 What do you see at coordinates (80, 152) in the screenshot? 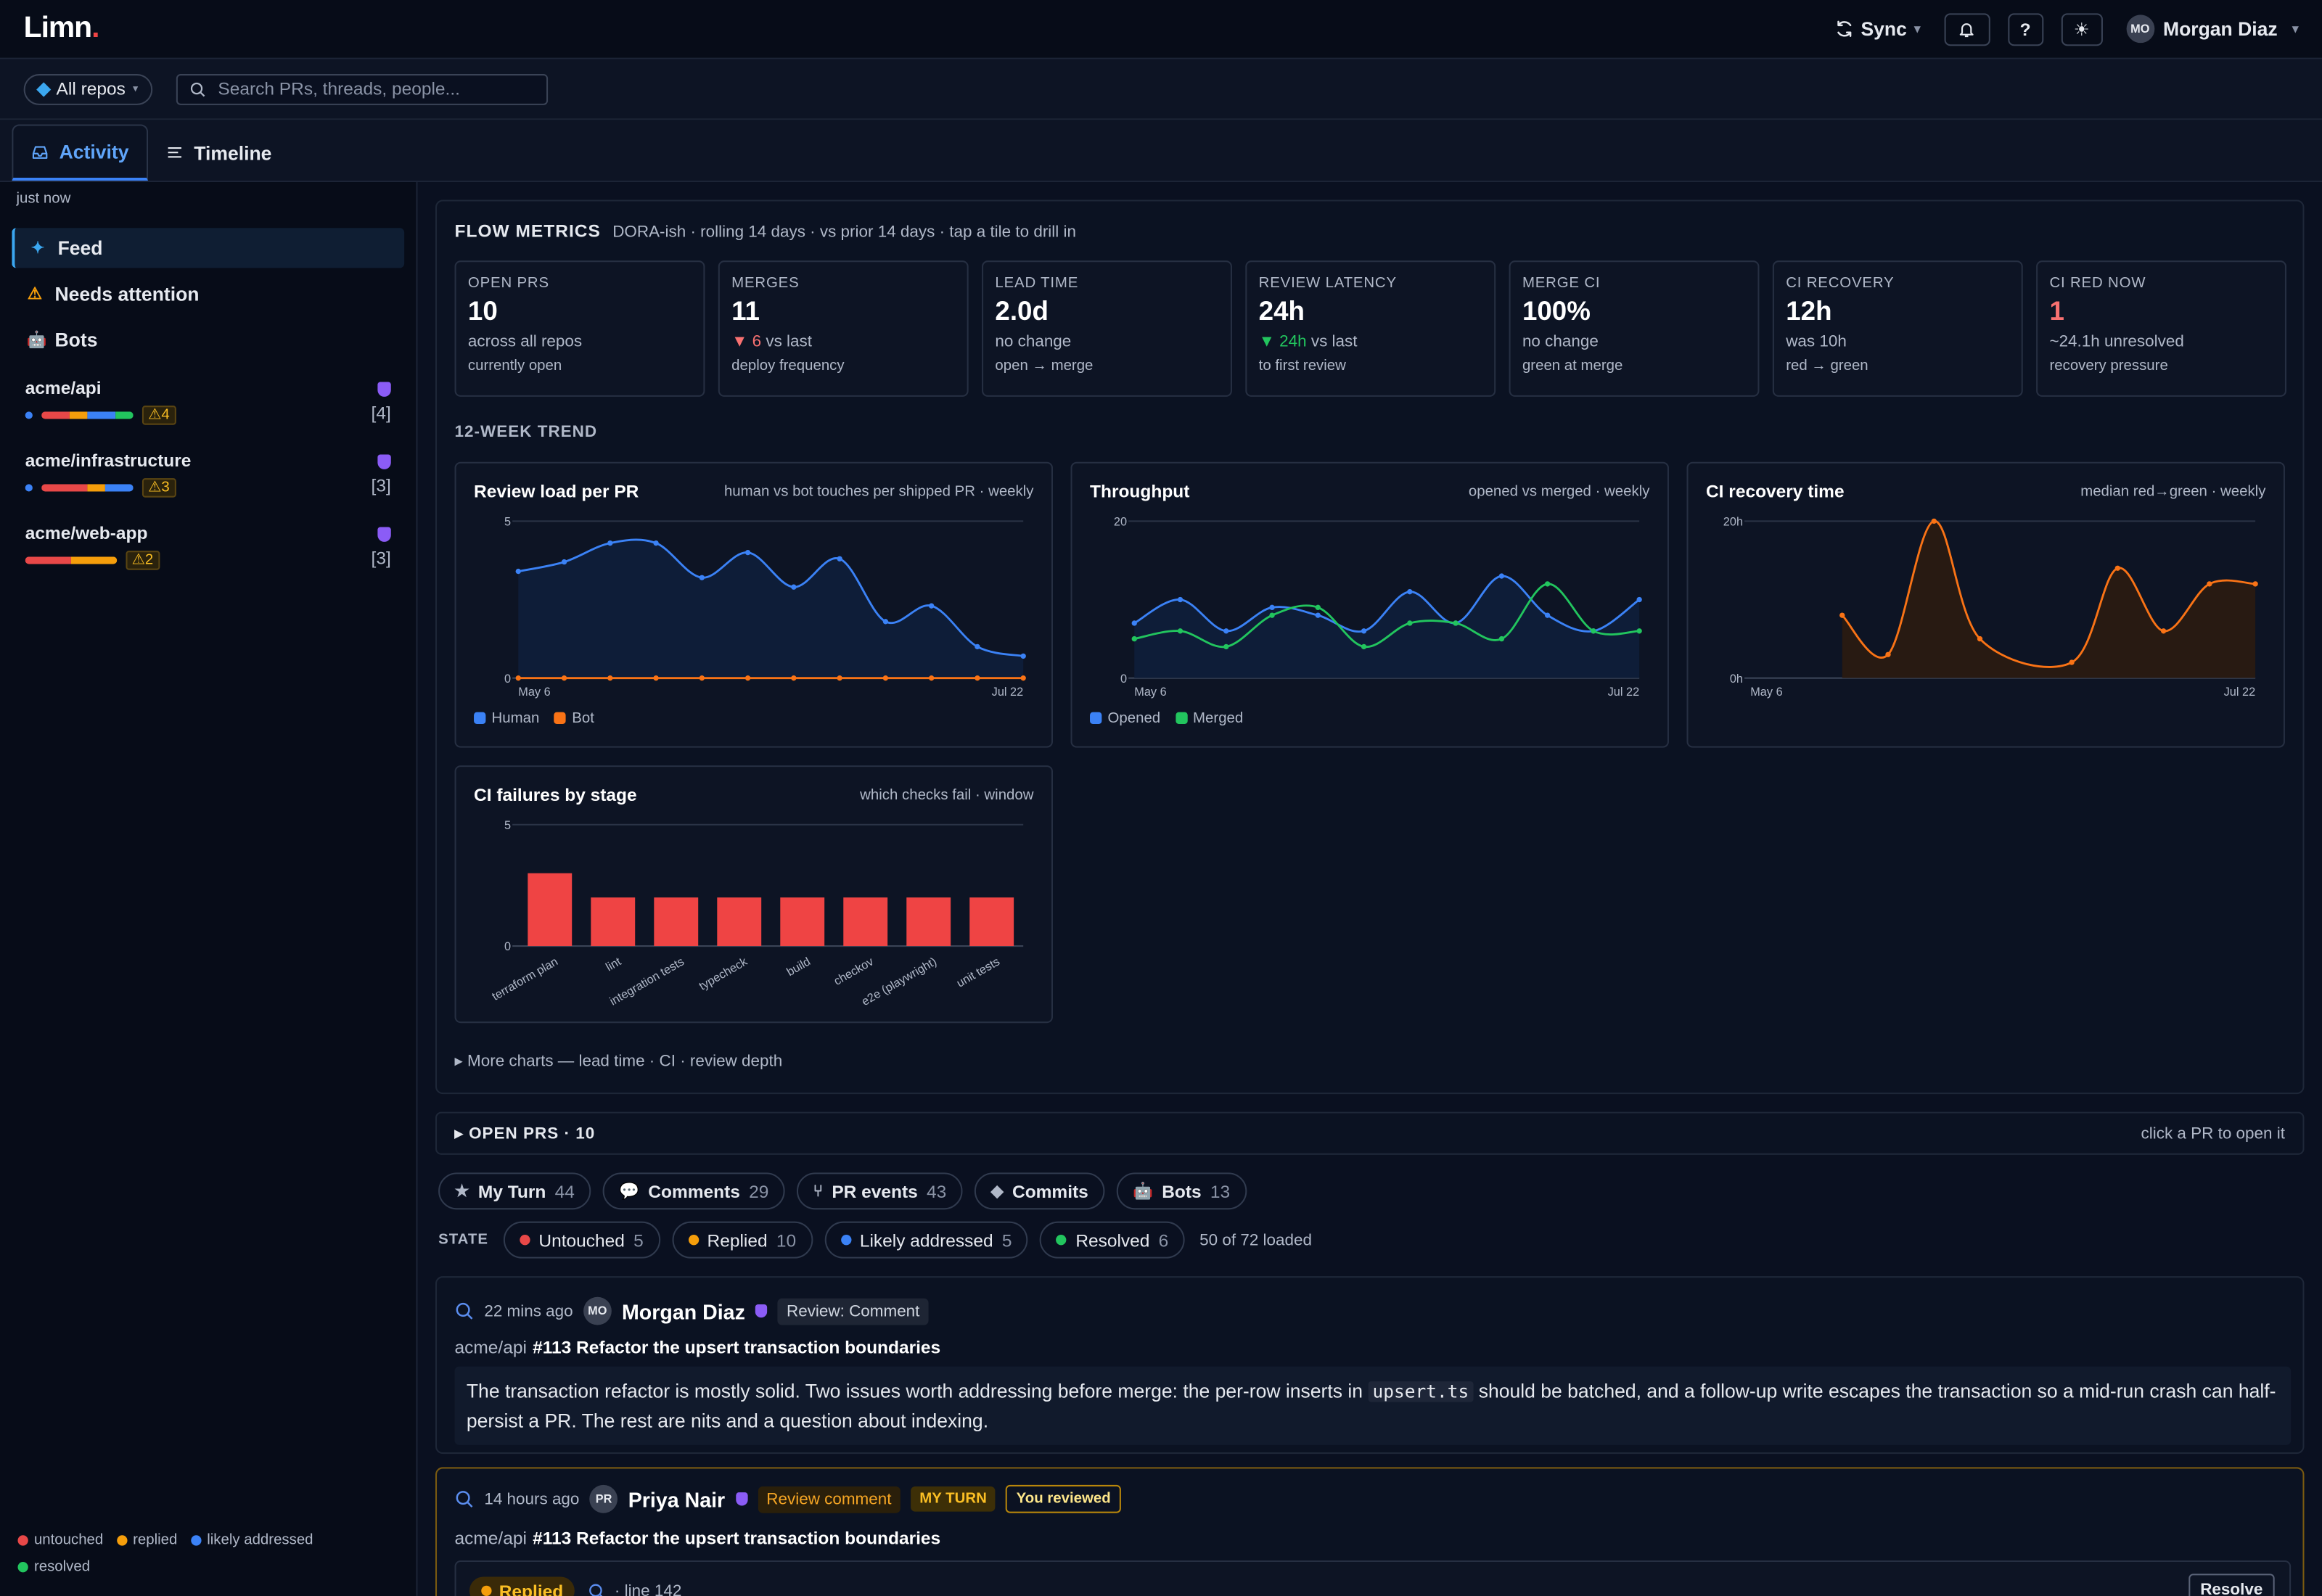
I see `tab-activity: Activity` at bounding box center [80, 152].